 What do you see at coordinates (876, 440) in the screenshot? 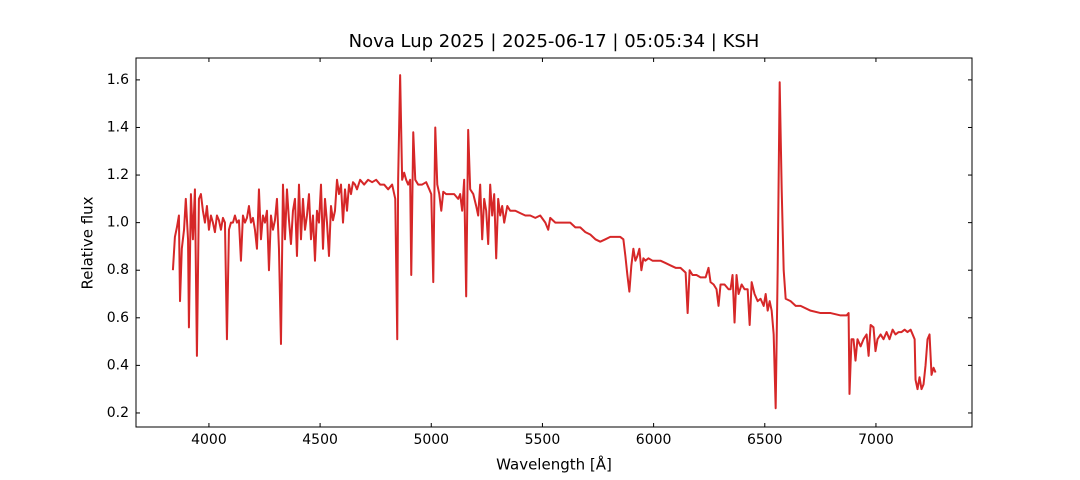
I see `x-tick-label: 7000` at bounding box center [876, 440].